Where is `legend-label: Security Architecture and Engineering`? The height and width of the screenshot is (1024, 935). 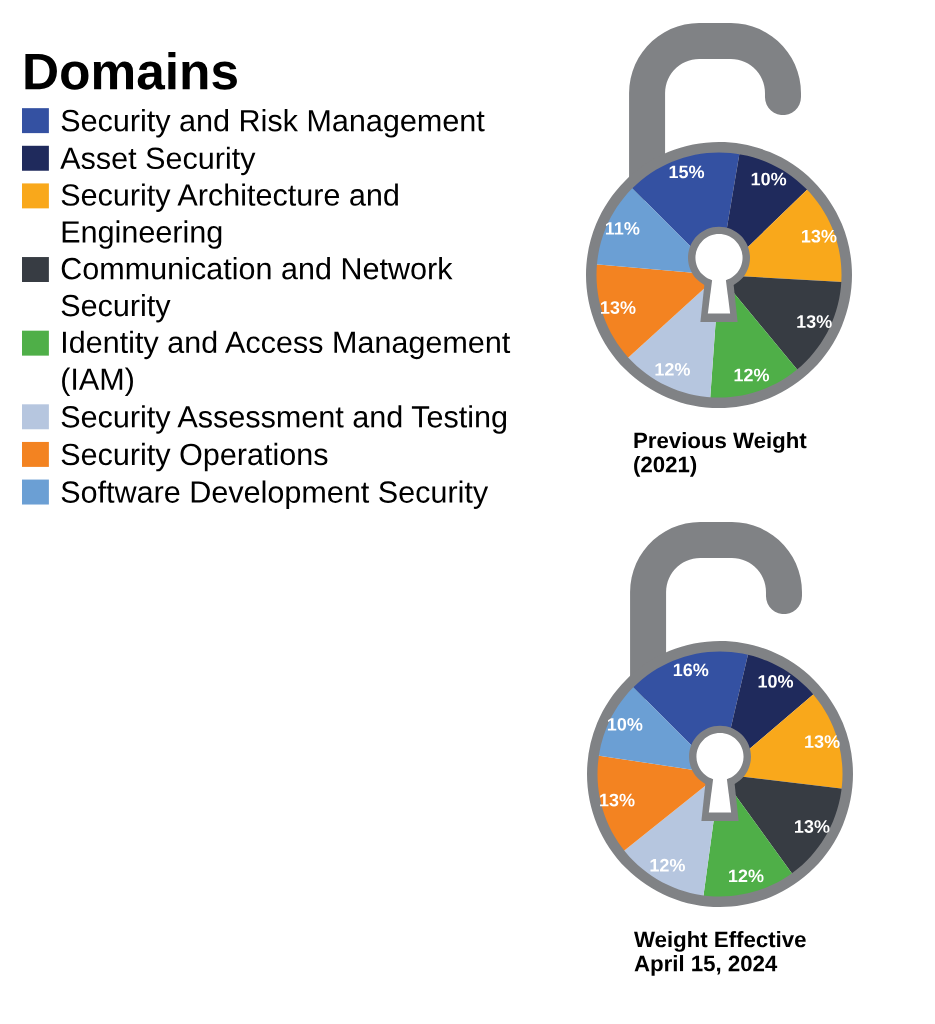 legend-label: Security Architecture and Engineering is located at coordinates (229, 216).